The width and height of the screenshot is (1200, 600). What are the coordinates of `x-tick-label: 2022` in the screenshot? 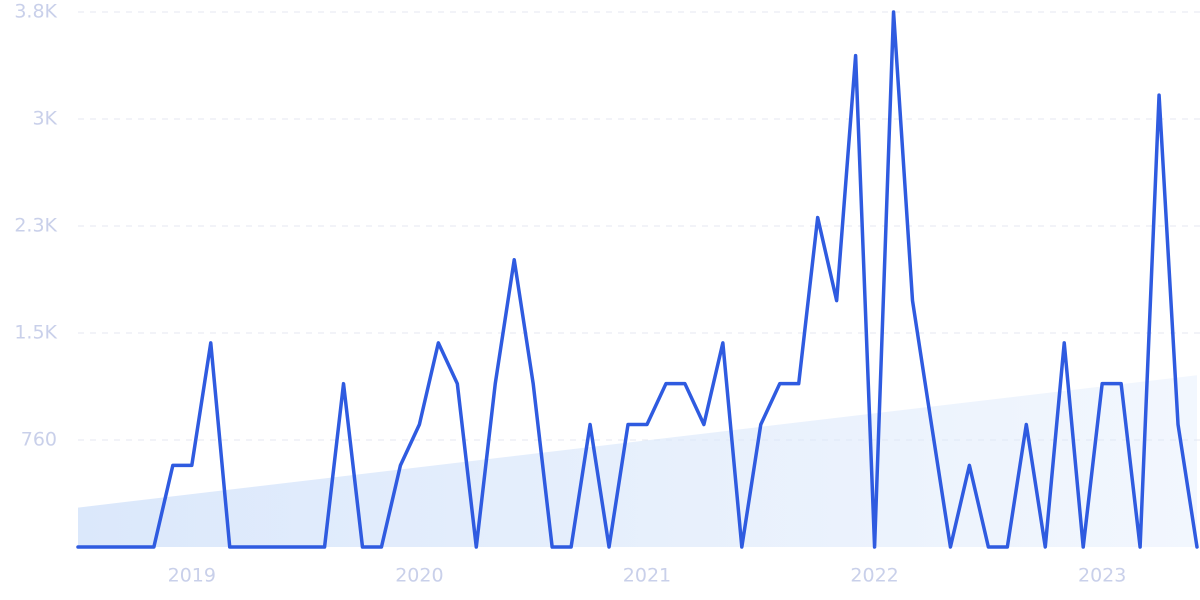 It's located at (874, 576).